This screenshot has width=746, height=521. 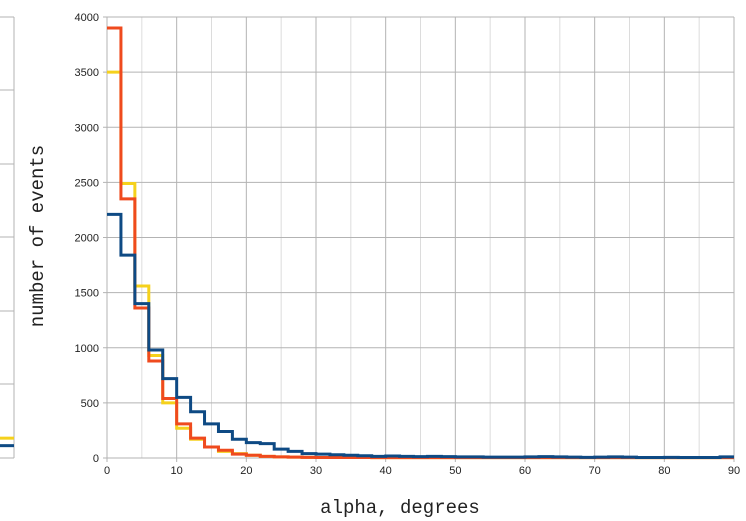 What do you see at coordinates (595, 471) in the screenshot?
I see `x-tick-label-7: 70` at bounding box center [595, 471].